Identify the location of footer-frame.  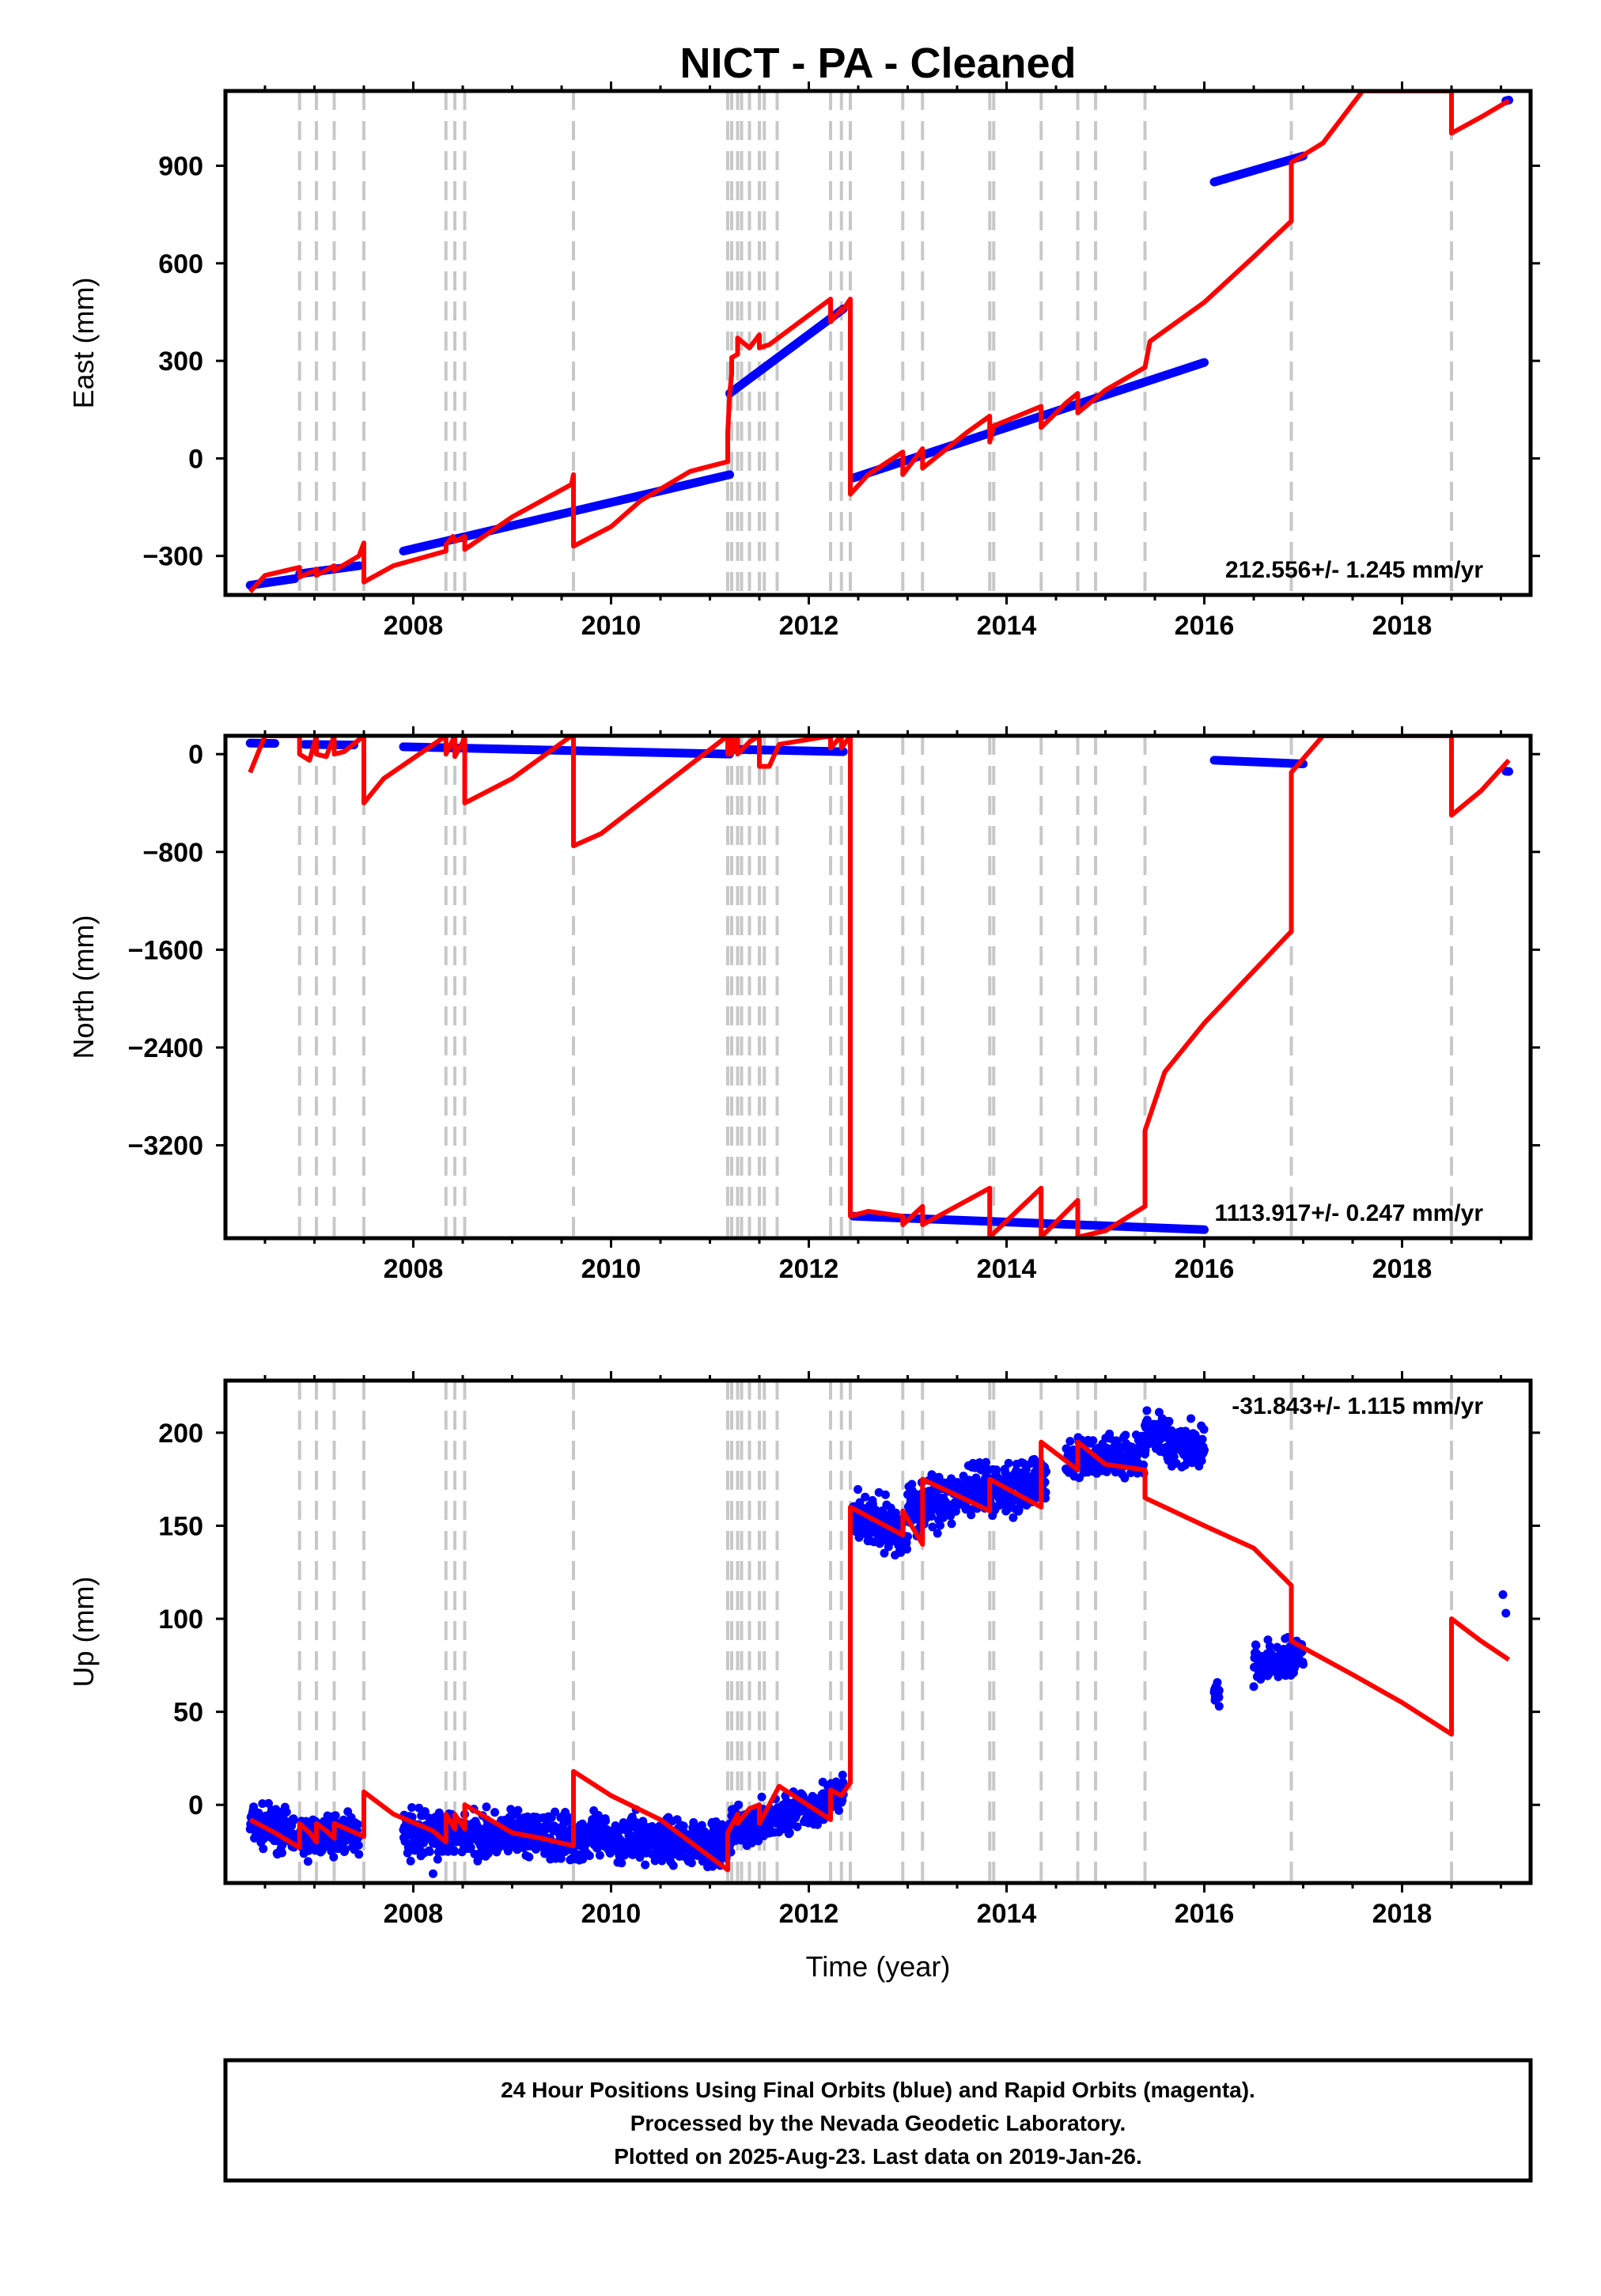
(878, 2120).